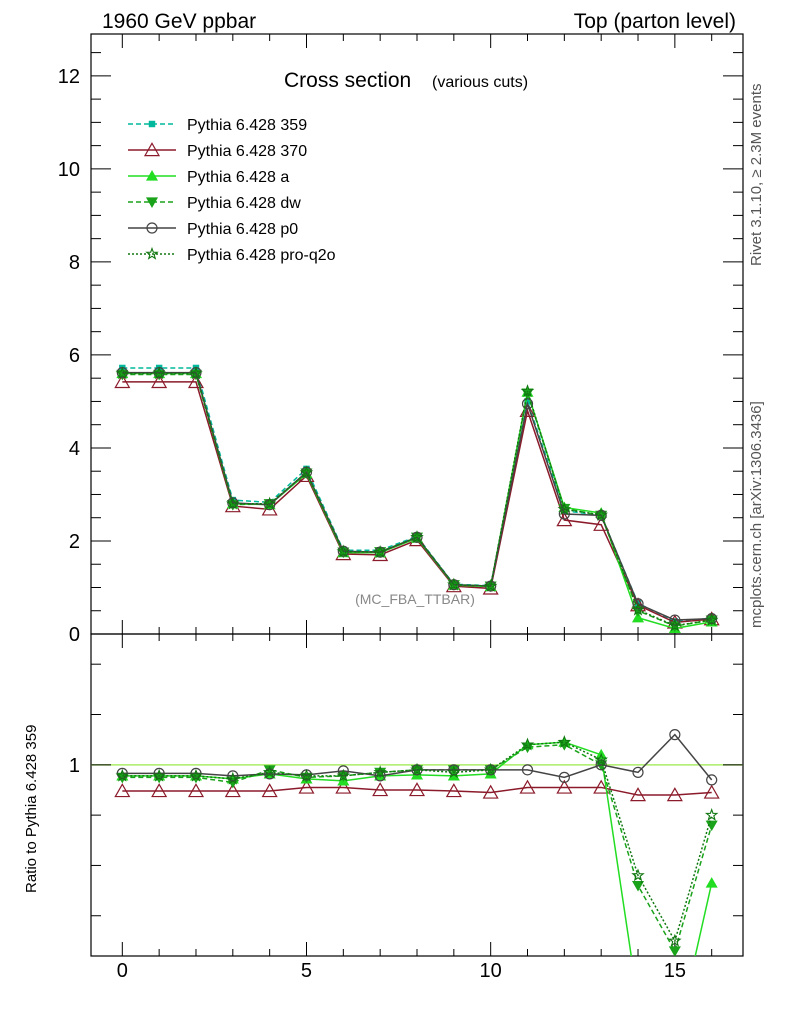 The width and height of the screenshot is (786, 1024). I want to click on legend-label: Pythia 6.428 pro-q2o, so click(261, 255).